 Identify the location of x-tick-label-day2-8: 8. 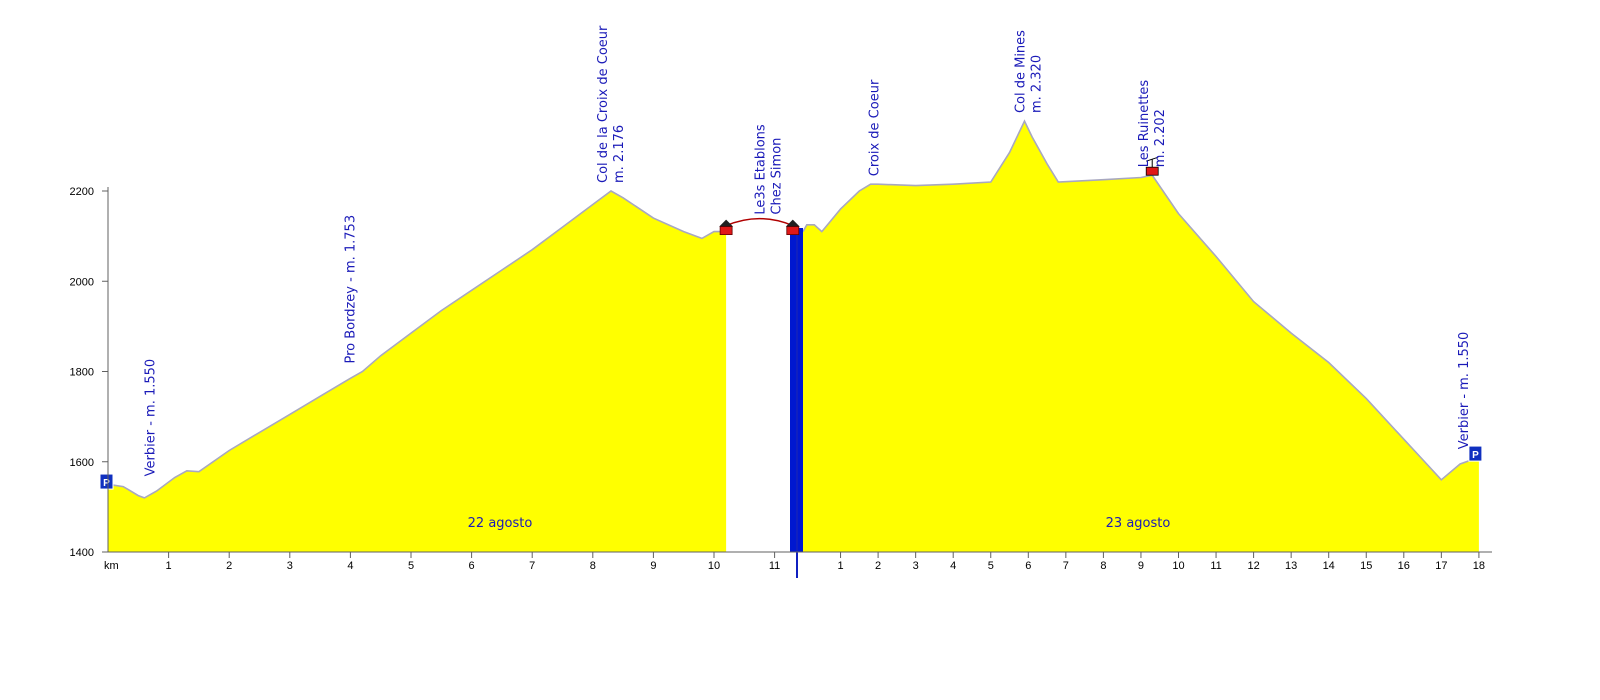
(1103, 566).